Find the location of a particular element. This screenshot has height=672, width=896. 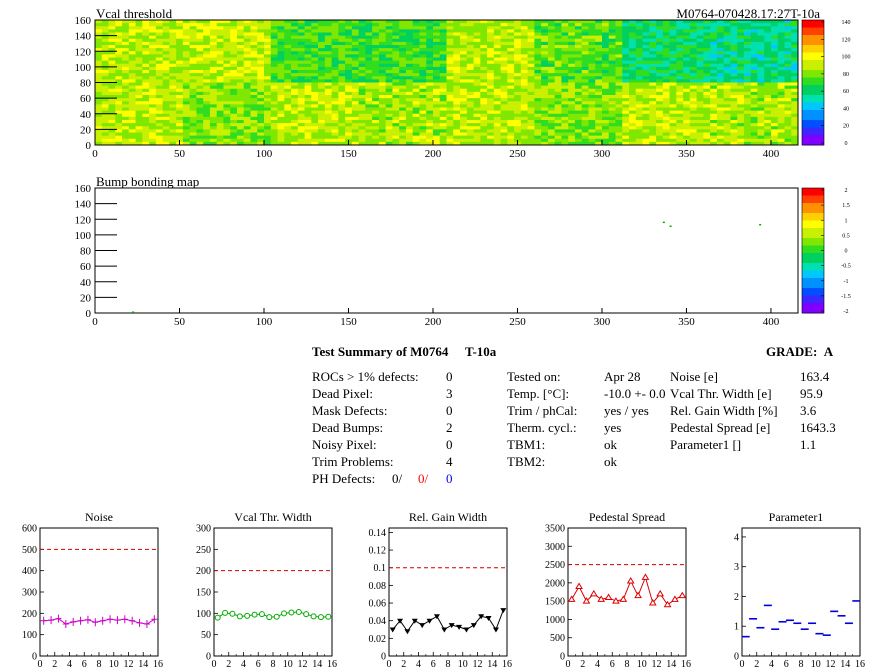

color-scale-band is located at coordinates (813, 262).